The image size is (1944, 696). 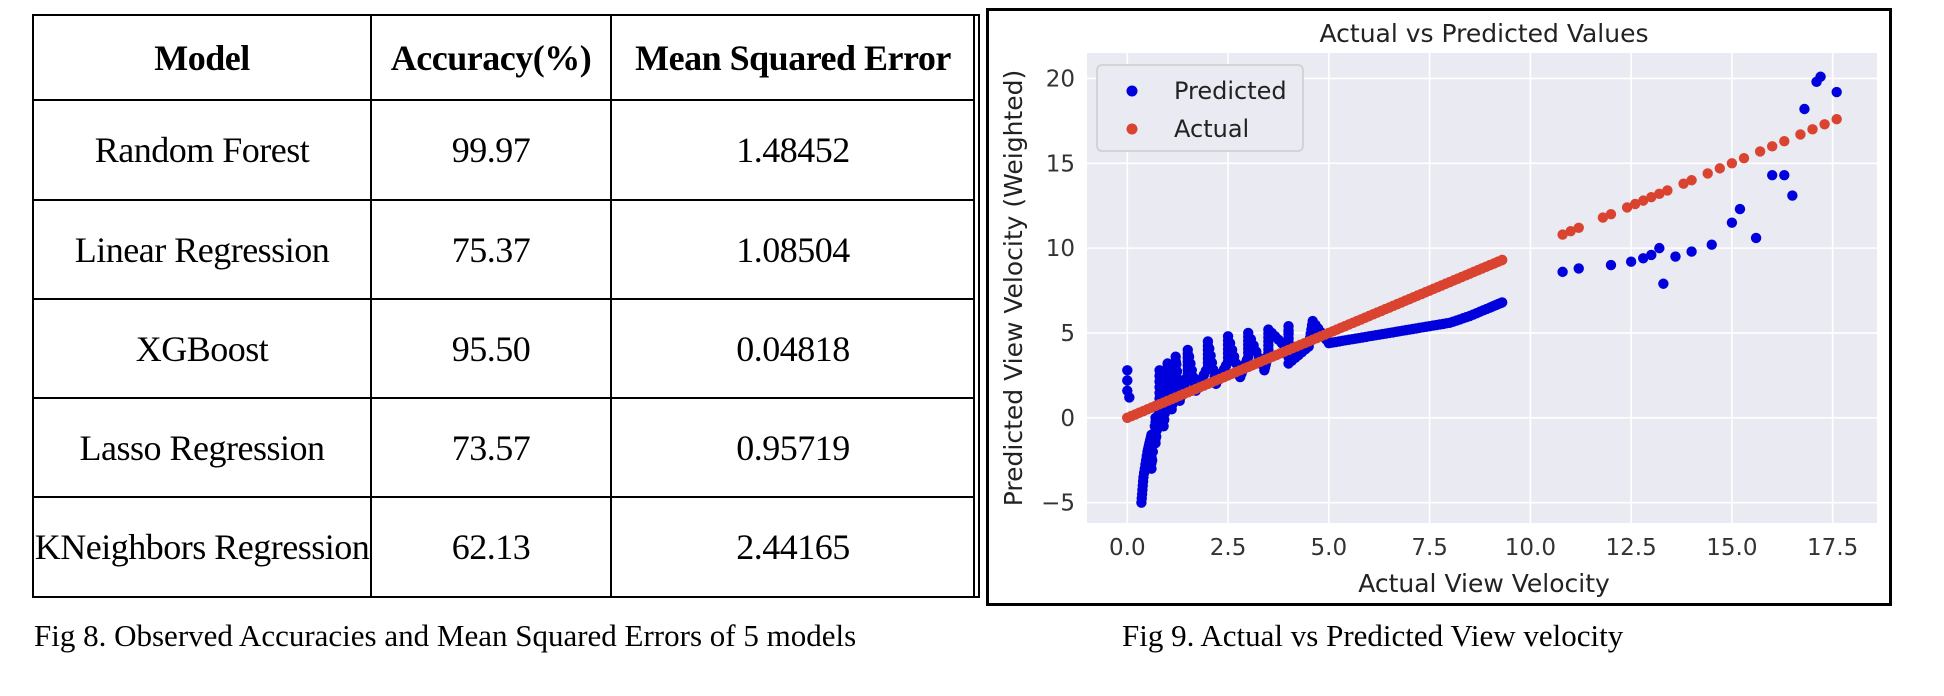 I want to click on accuracy-cell: 95.50, so click(x=491, y=348).